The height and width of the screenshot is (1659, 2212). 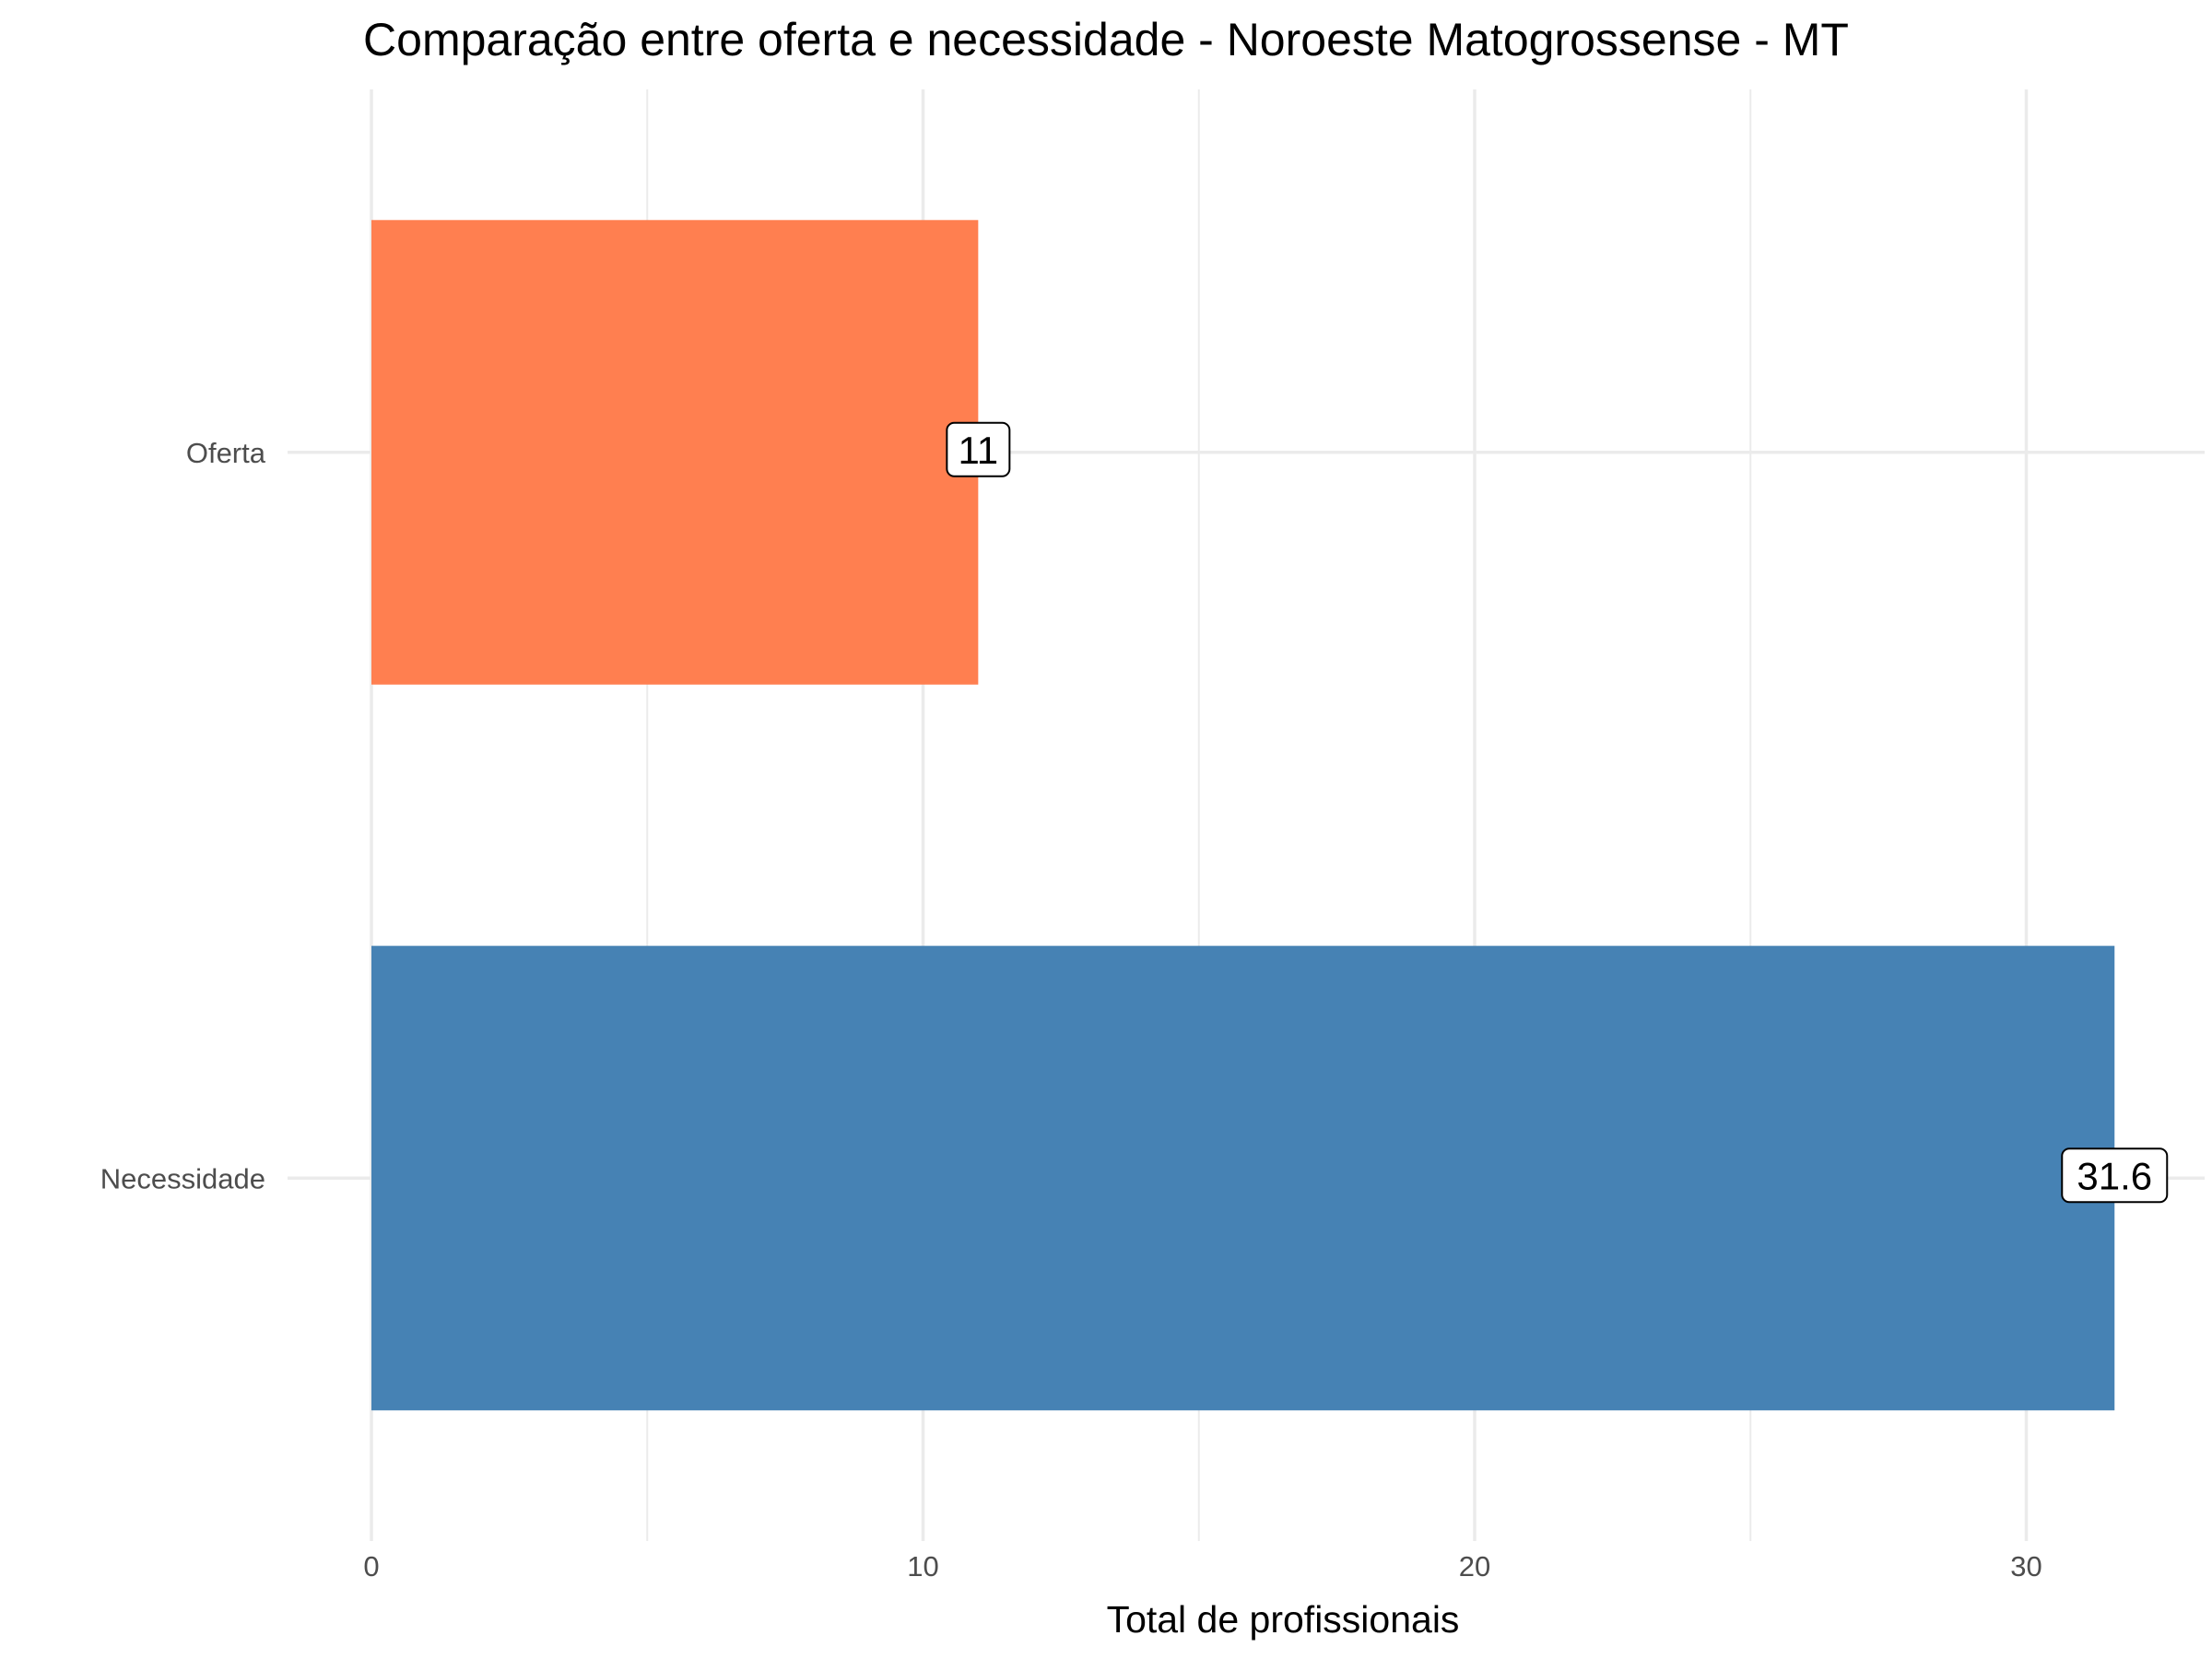 I want to click on data-label: 31.6, so click(x=2115, y=1175).